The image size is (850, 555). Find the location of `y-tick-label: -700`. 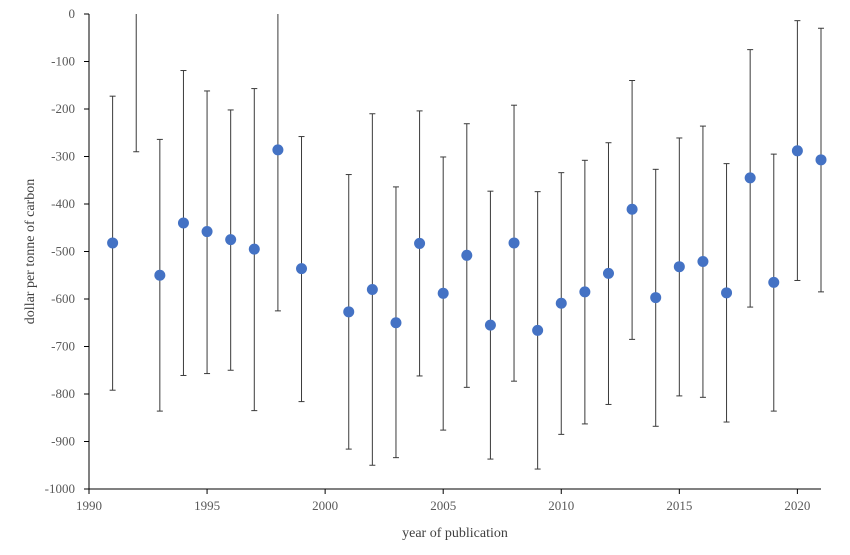

y-tick-label: -700 is located at coordinates (63, 346).